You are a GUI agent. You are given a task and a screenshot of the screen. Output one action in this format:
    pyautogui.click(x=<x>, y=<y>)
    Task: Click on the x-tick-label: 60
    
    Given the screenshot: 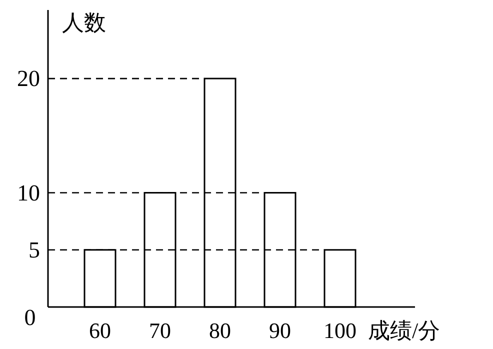 What is the action you would take?
    pyautogui.click(x=100, y=330)
    